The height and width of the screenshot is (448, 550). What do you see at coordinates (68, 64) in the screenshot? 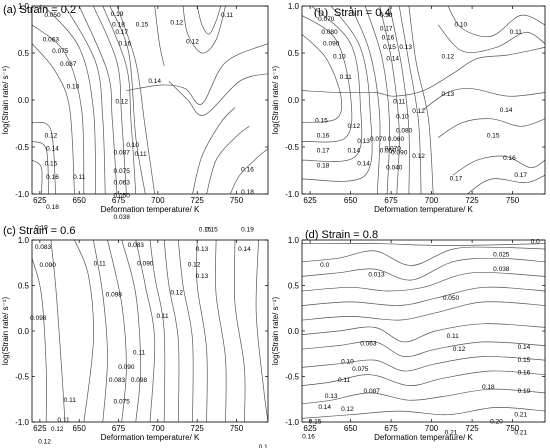
I see `contour-label: 0.087` at bounding box center [68, 64].